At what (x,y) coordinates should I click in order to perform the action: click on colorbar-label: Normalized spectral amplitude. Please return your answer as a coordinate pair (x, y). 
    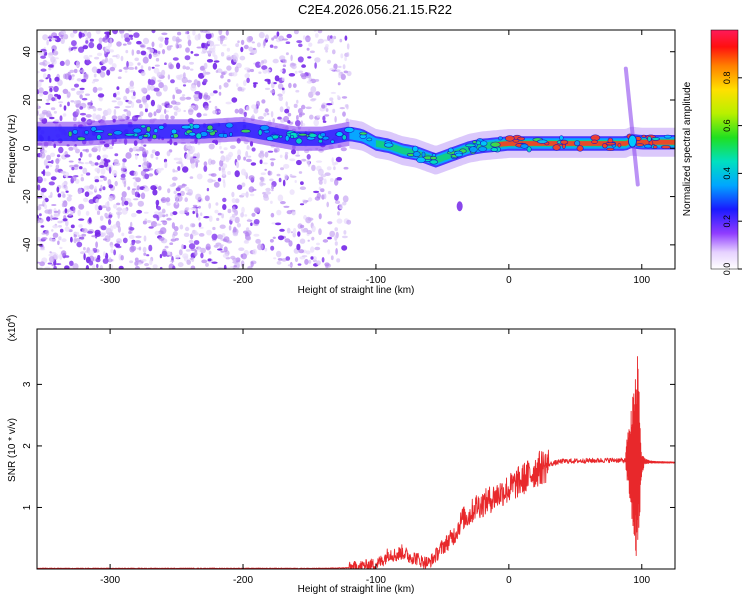
    Looking at the image, I should click on (687, 148).